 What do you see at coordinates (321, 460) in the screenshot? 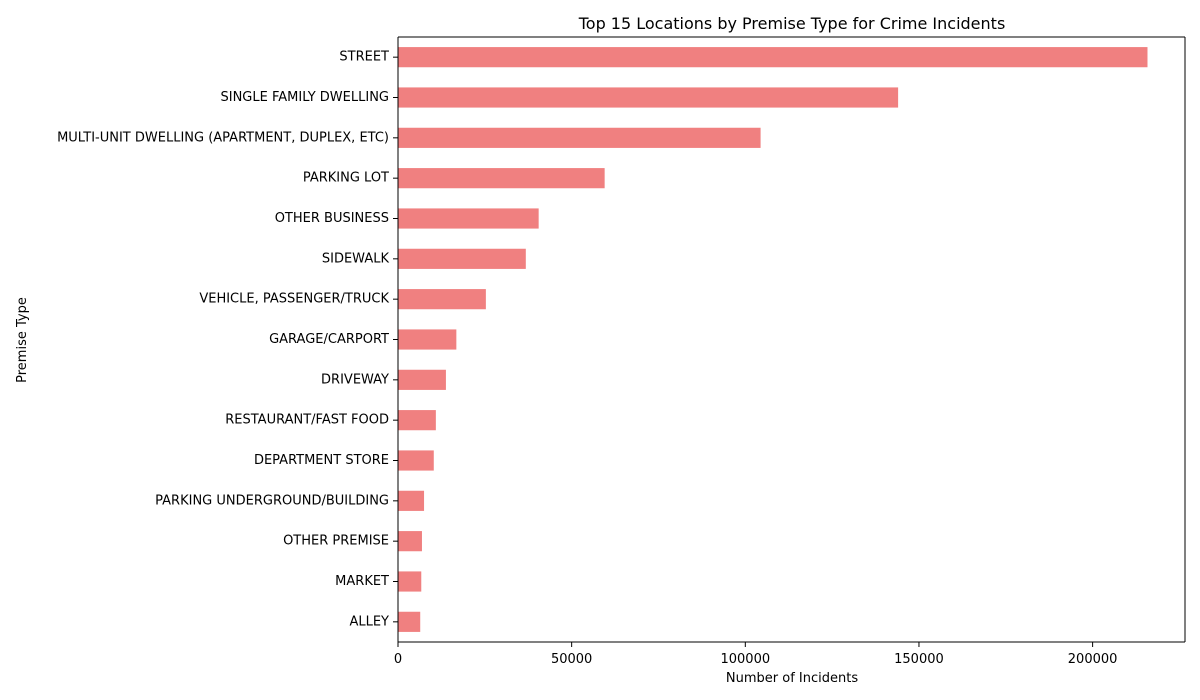
I see `y-tick-label: DEPARTMENT STORE` at bounding box center [321, 460].